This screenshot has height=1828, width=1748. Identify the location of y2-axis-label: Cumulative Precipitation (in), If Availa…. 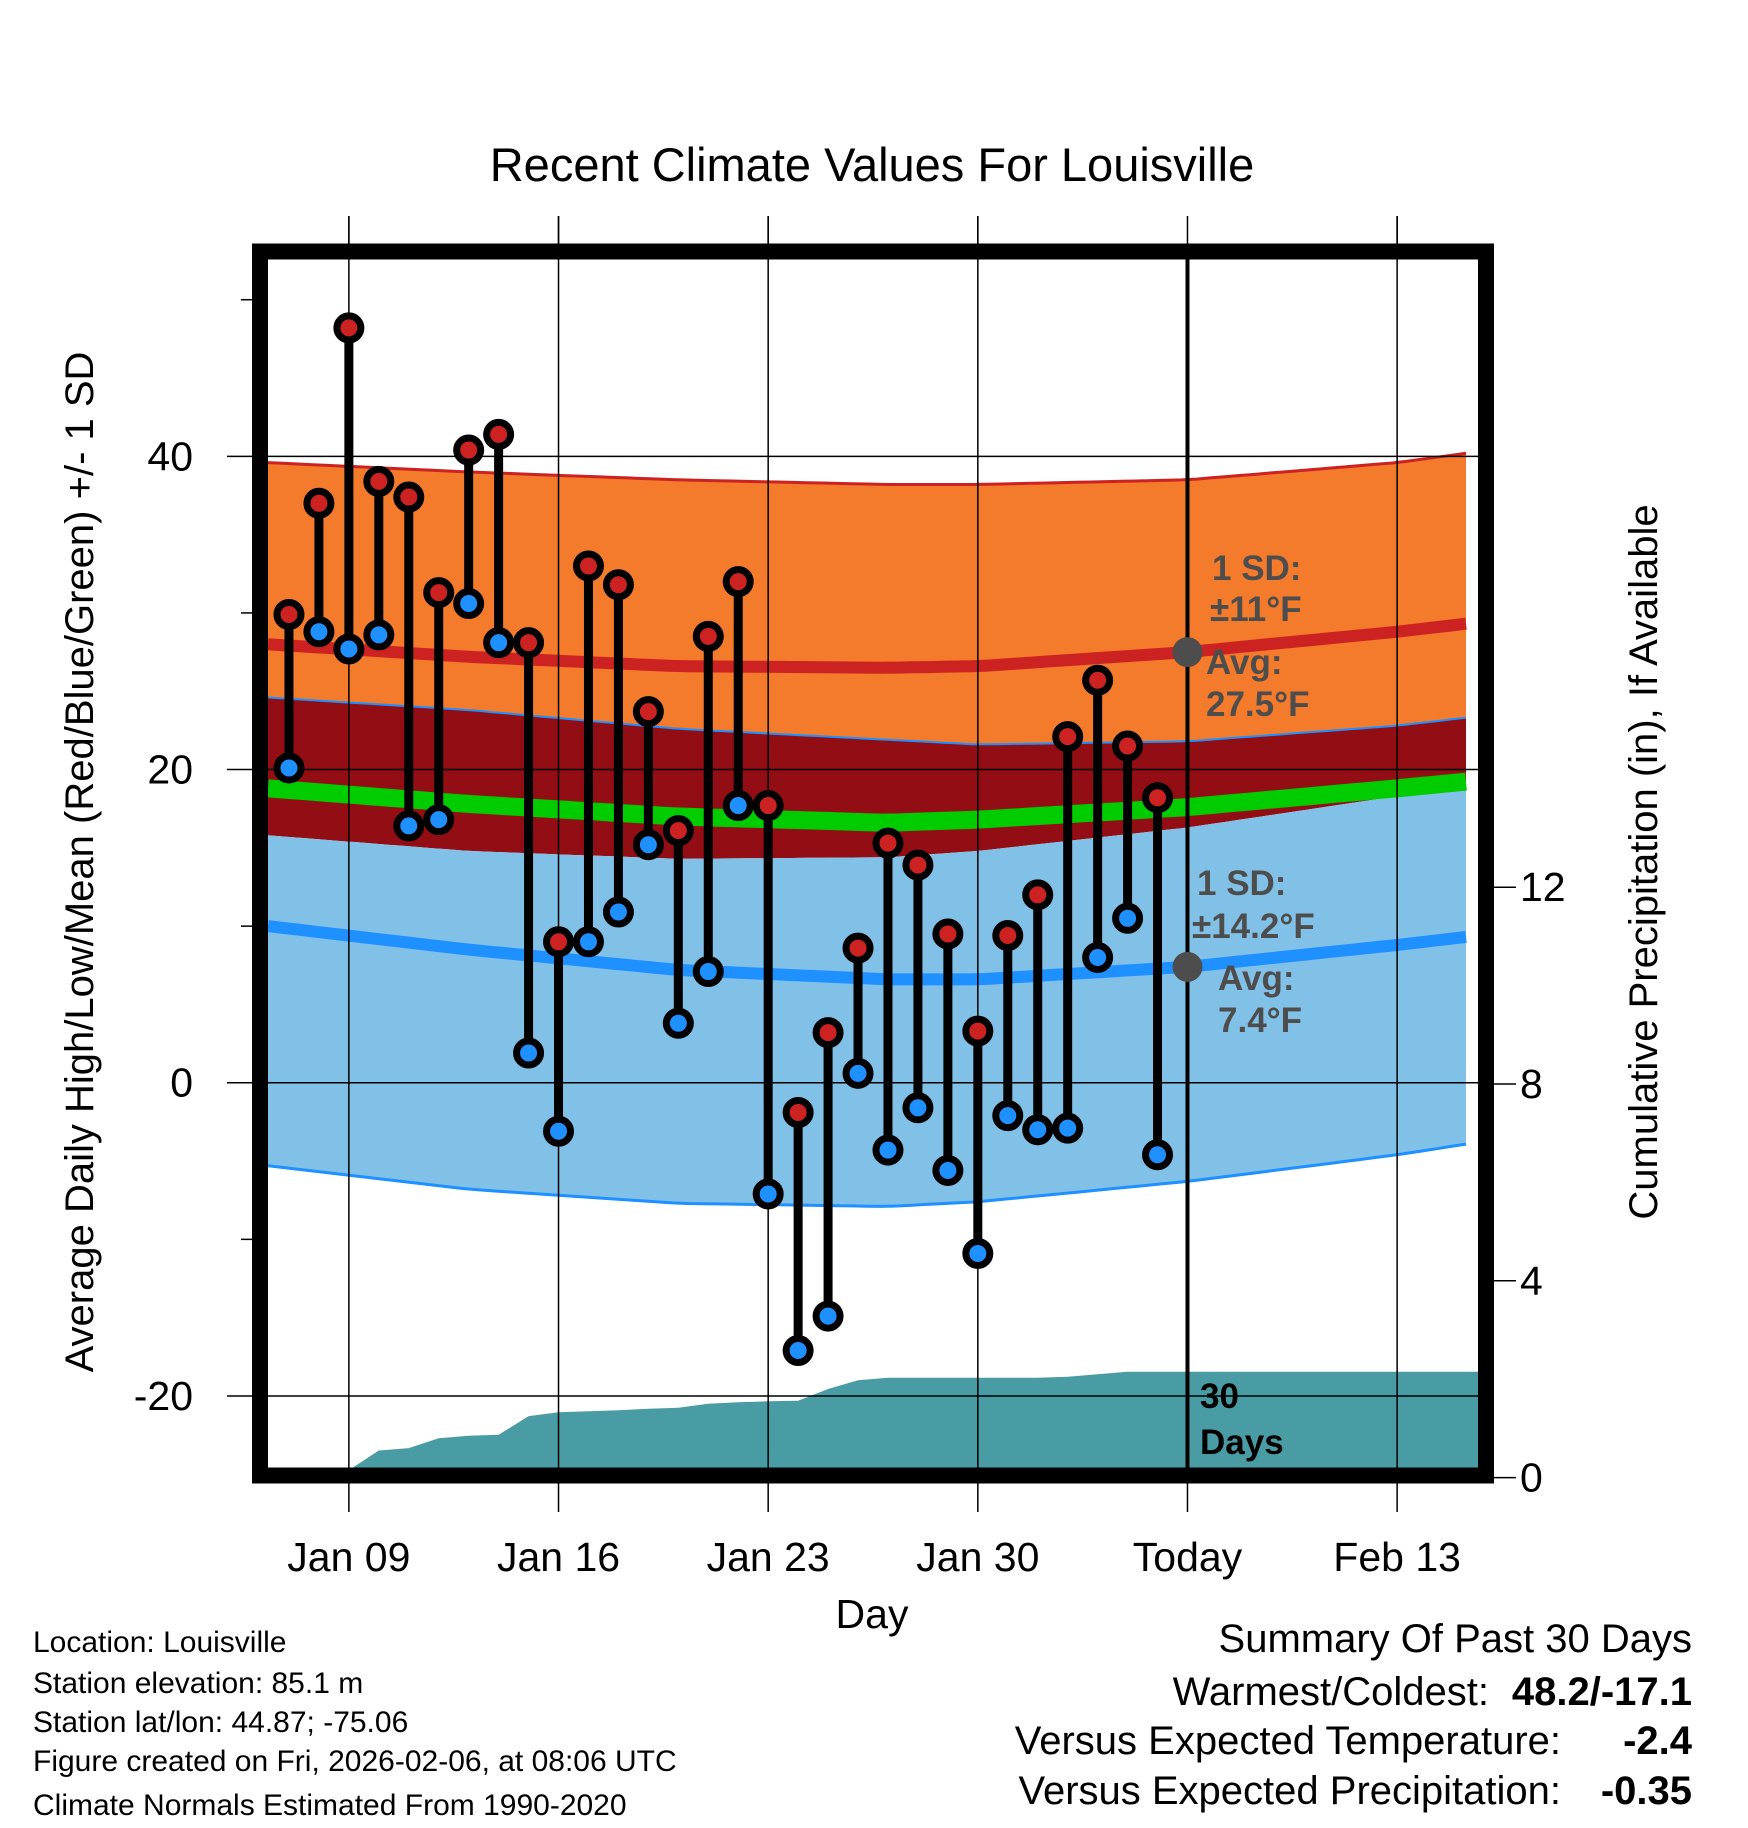
(1644, 861).